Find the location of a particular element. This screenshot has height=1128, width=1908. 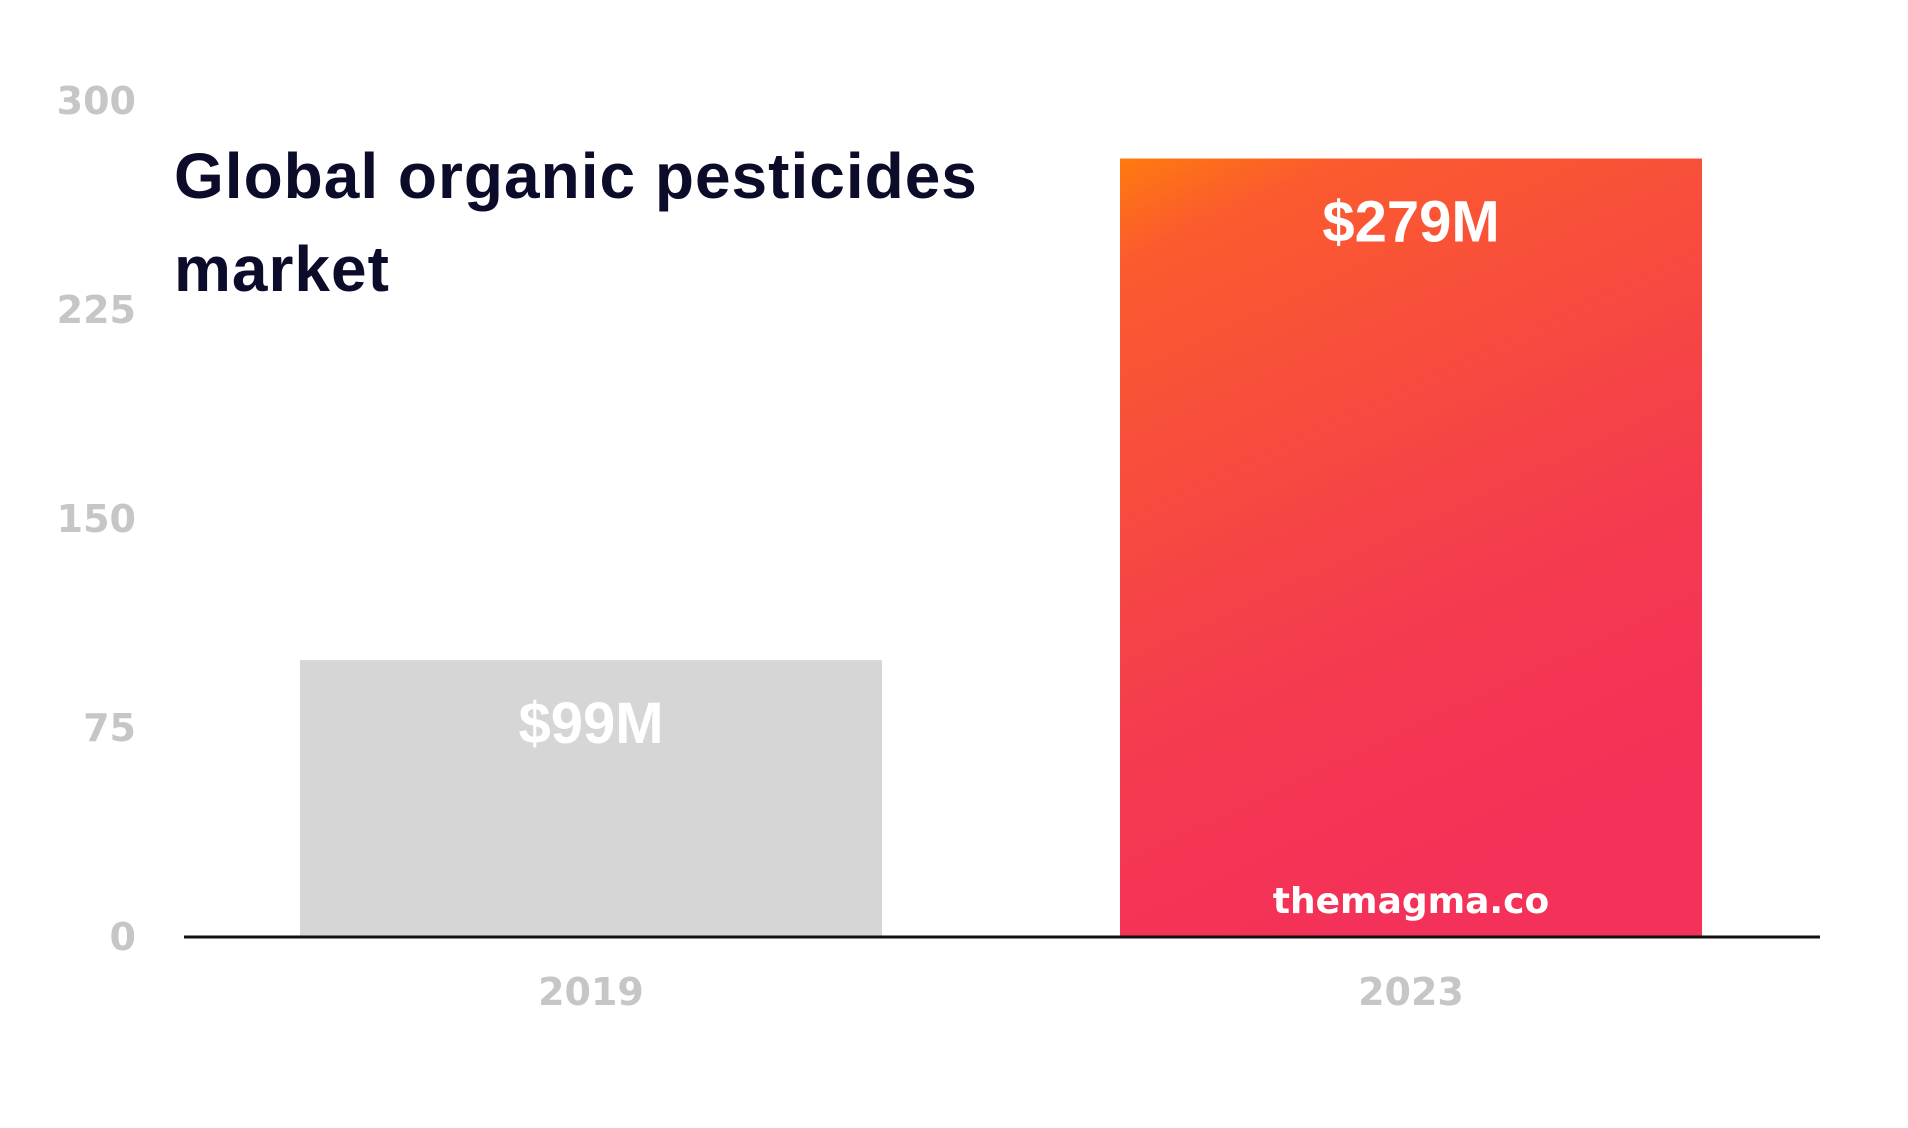

bar-value-label: $279M is located at coordinates (1410, 222).